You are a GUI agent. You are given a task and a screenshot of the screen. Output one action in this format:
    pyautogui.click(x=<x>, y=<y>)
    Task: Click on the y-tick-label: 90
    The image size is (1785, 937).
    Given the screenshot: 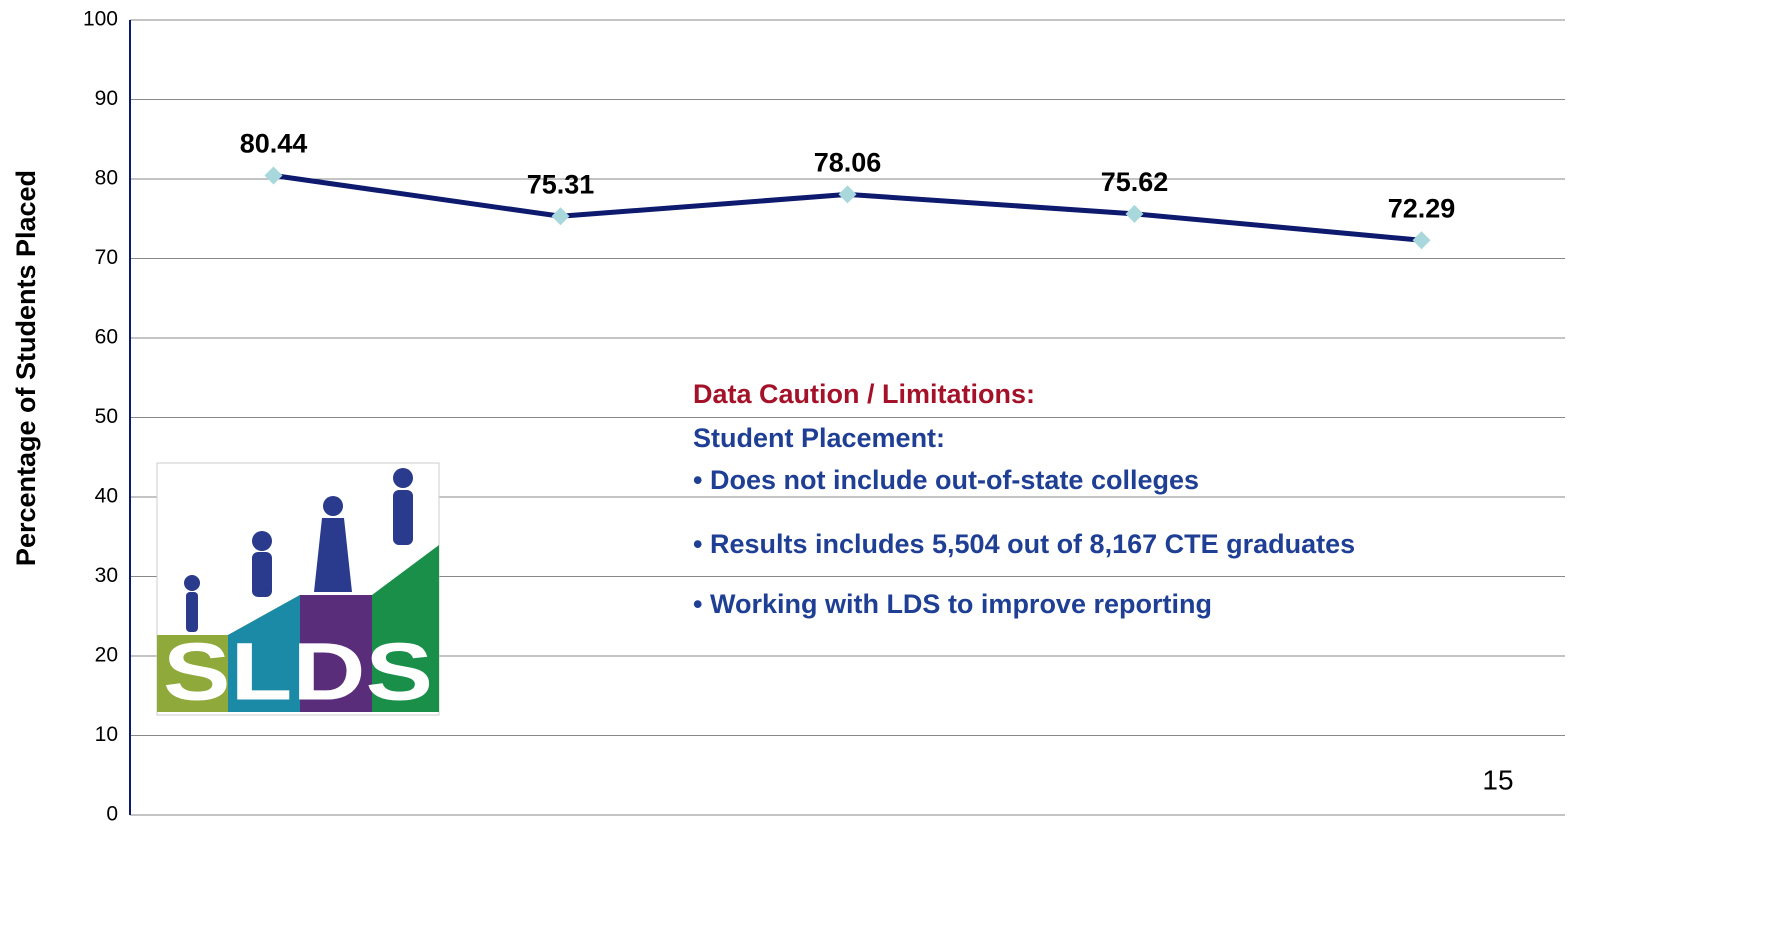 What is the action you would take?
    pyautogui.click(x=106, y=98)
    